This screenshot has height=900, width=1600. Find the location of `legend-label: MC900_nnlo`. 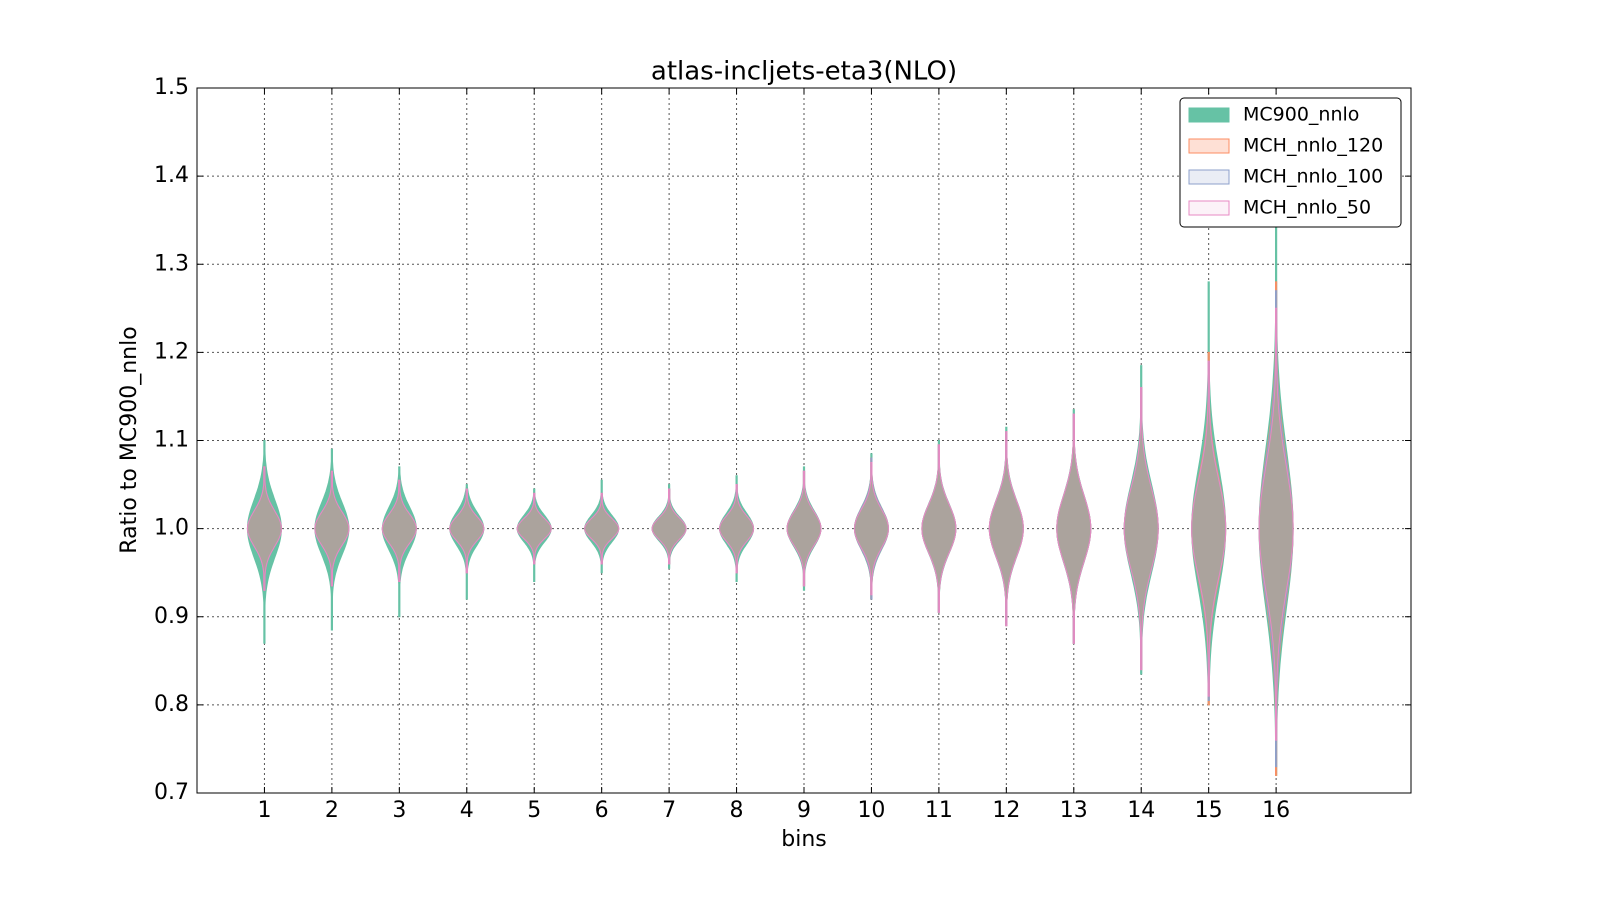

legend-label: MC900_nnlo is located at coordinates (1301, 115).